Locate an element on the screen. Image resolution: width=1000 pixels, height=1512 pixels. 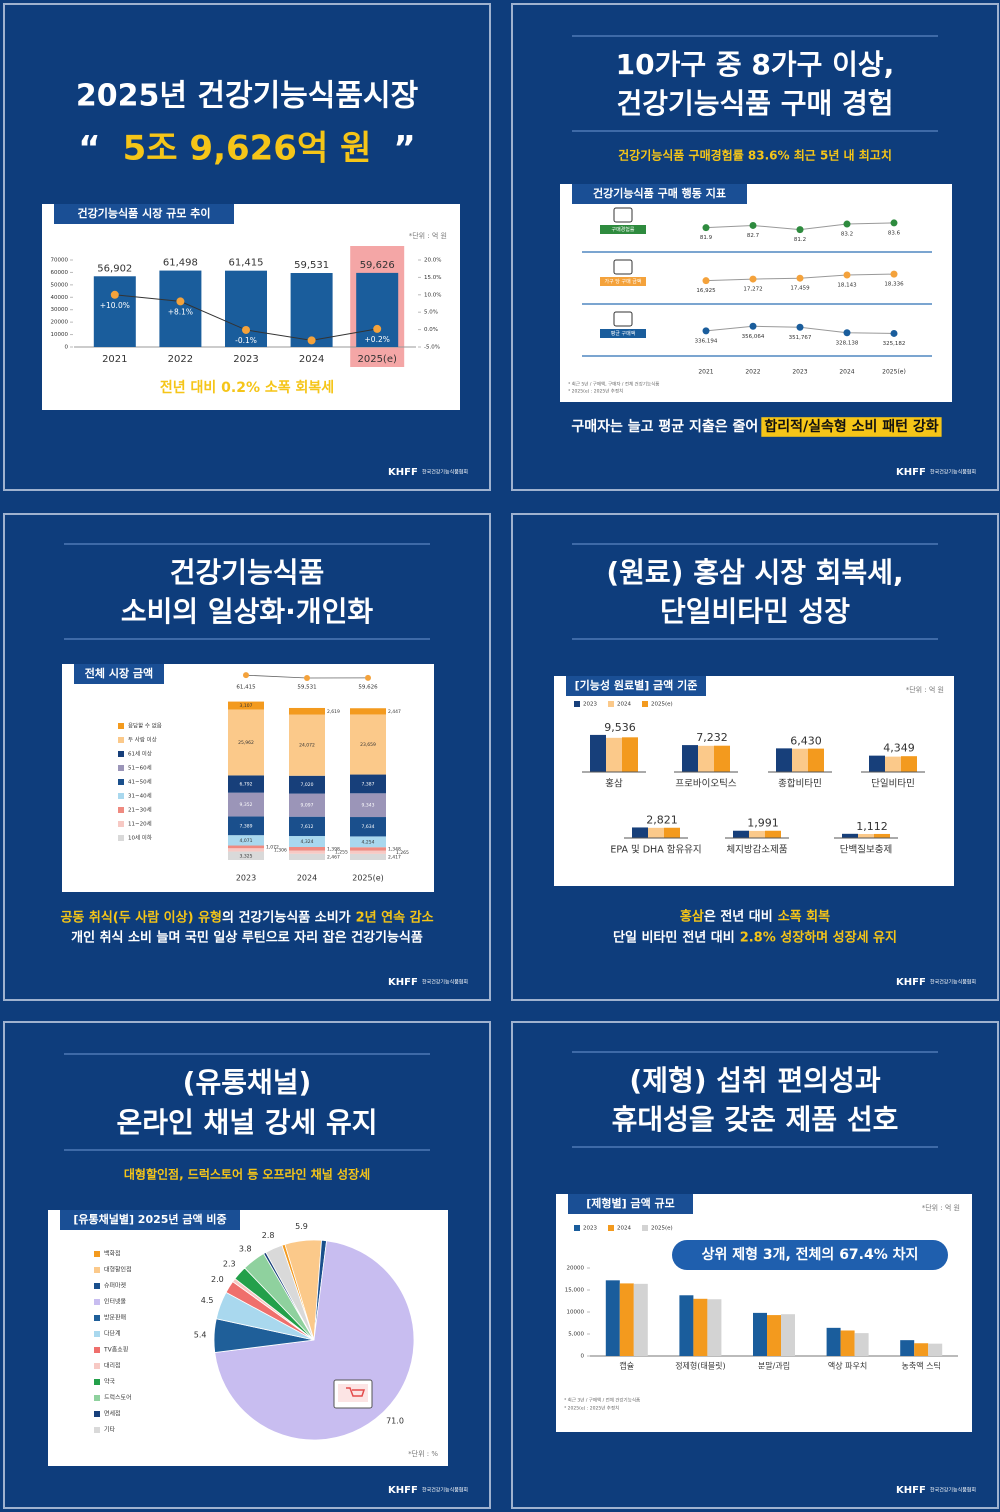
rate-point is located at coordinates (377, 328).